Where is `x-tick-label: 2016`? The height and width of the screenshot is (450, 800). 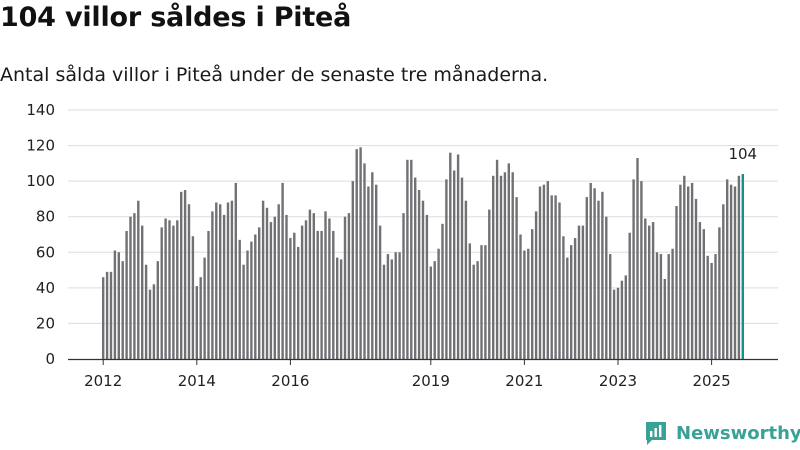 x-tick-label: 2016 is located at coordinates (290, 381).